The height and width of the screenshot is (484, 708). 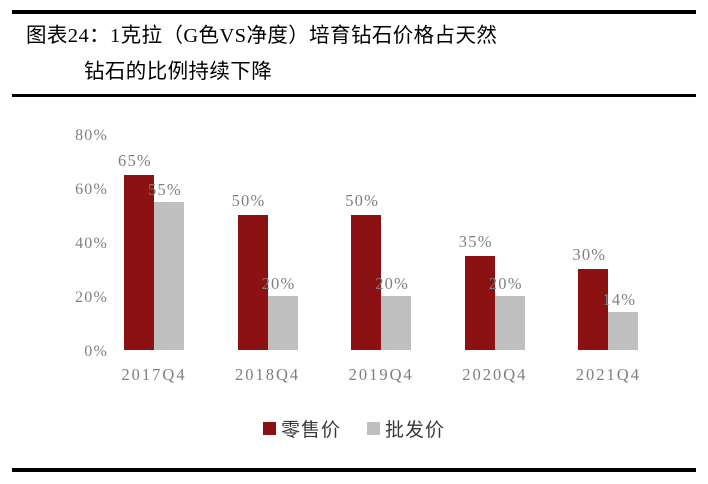 What do you see at coordinates (91, 243) in the screenshot?
I see `y-axis-tick-label: 40%` at bounding box center [91, 243].